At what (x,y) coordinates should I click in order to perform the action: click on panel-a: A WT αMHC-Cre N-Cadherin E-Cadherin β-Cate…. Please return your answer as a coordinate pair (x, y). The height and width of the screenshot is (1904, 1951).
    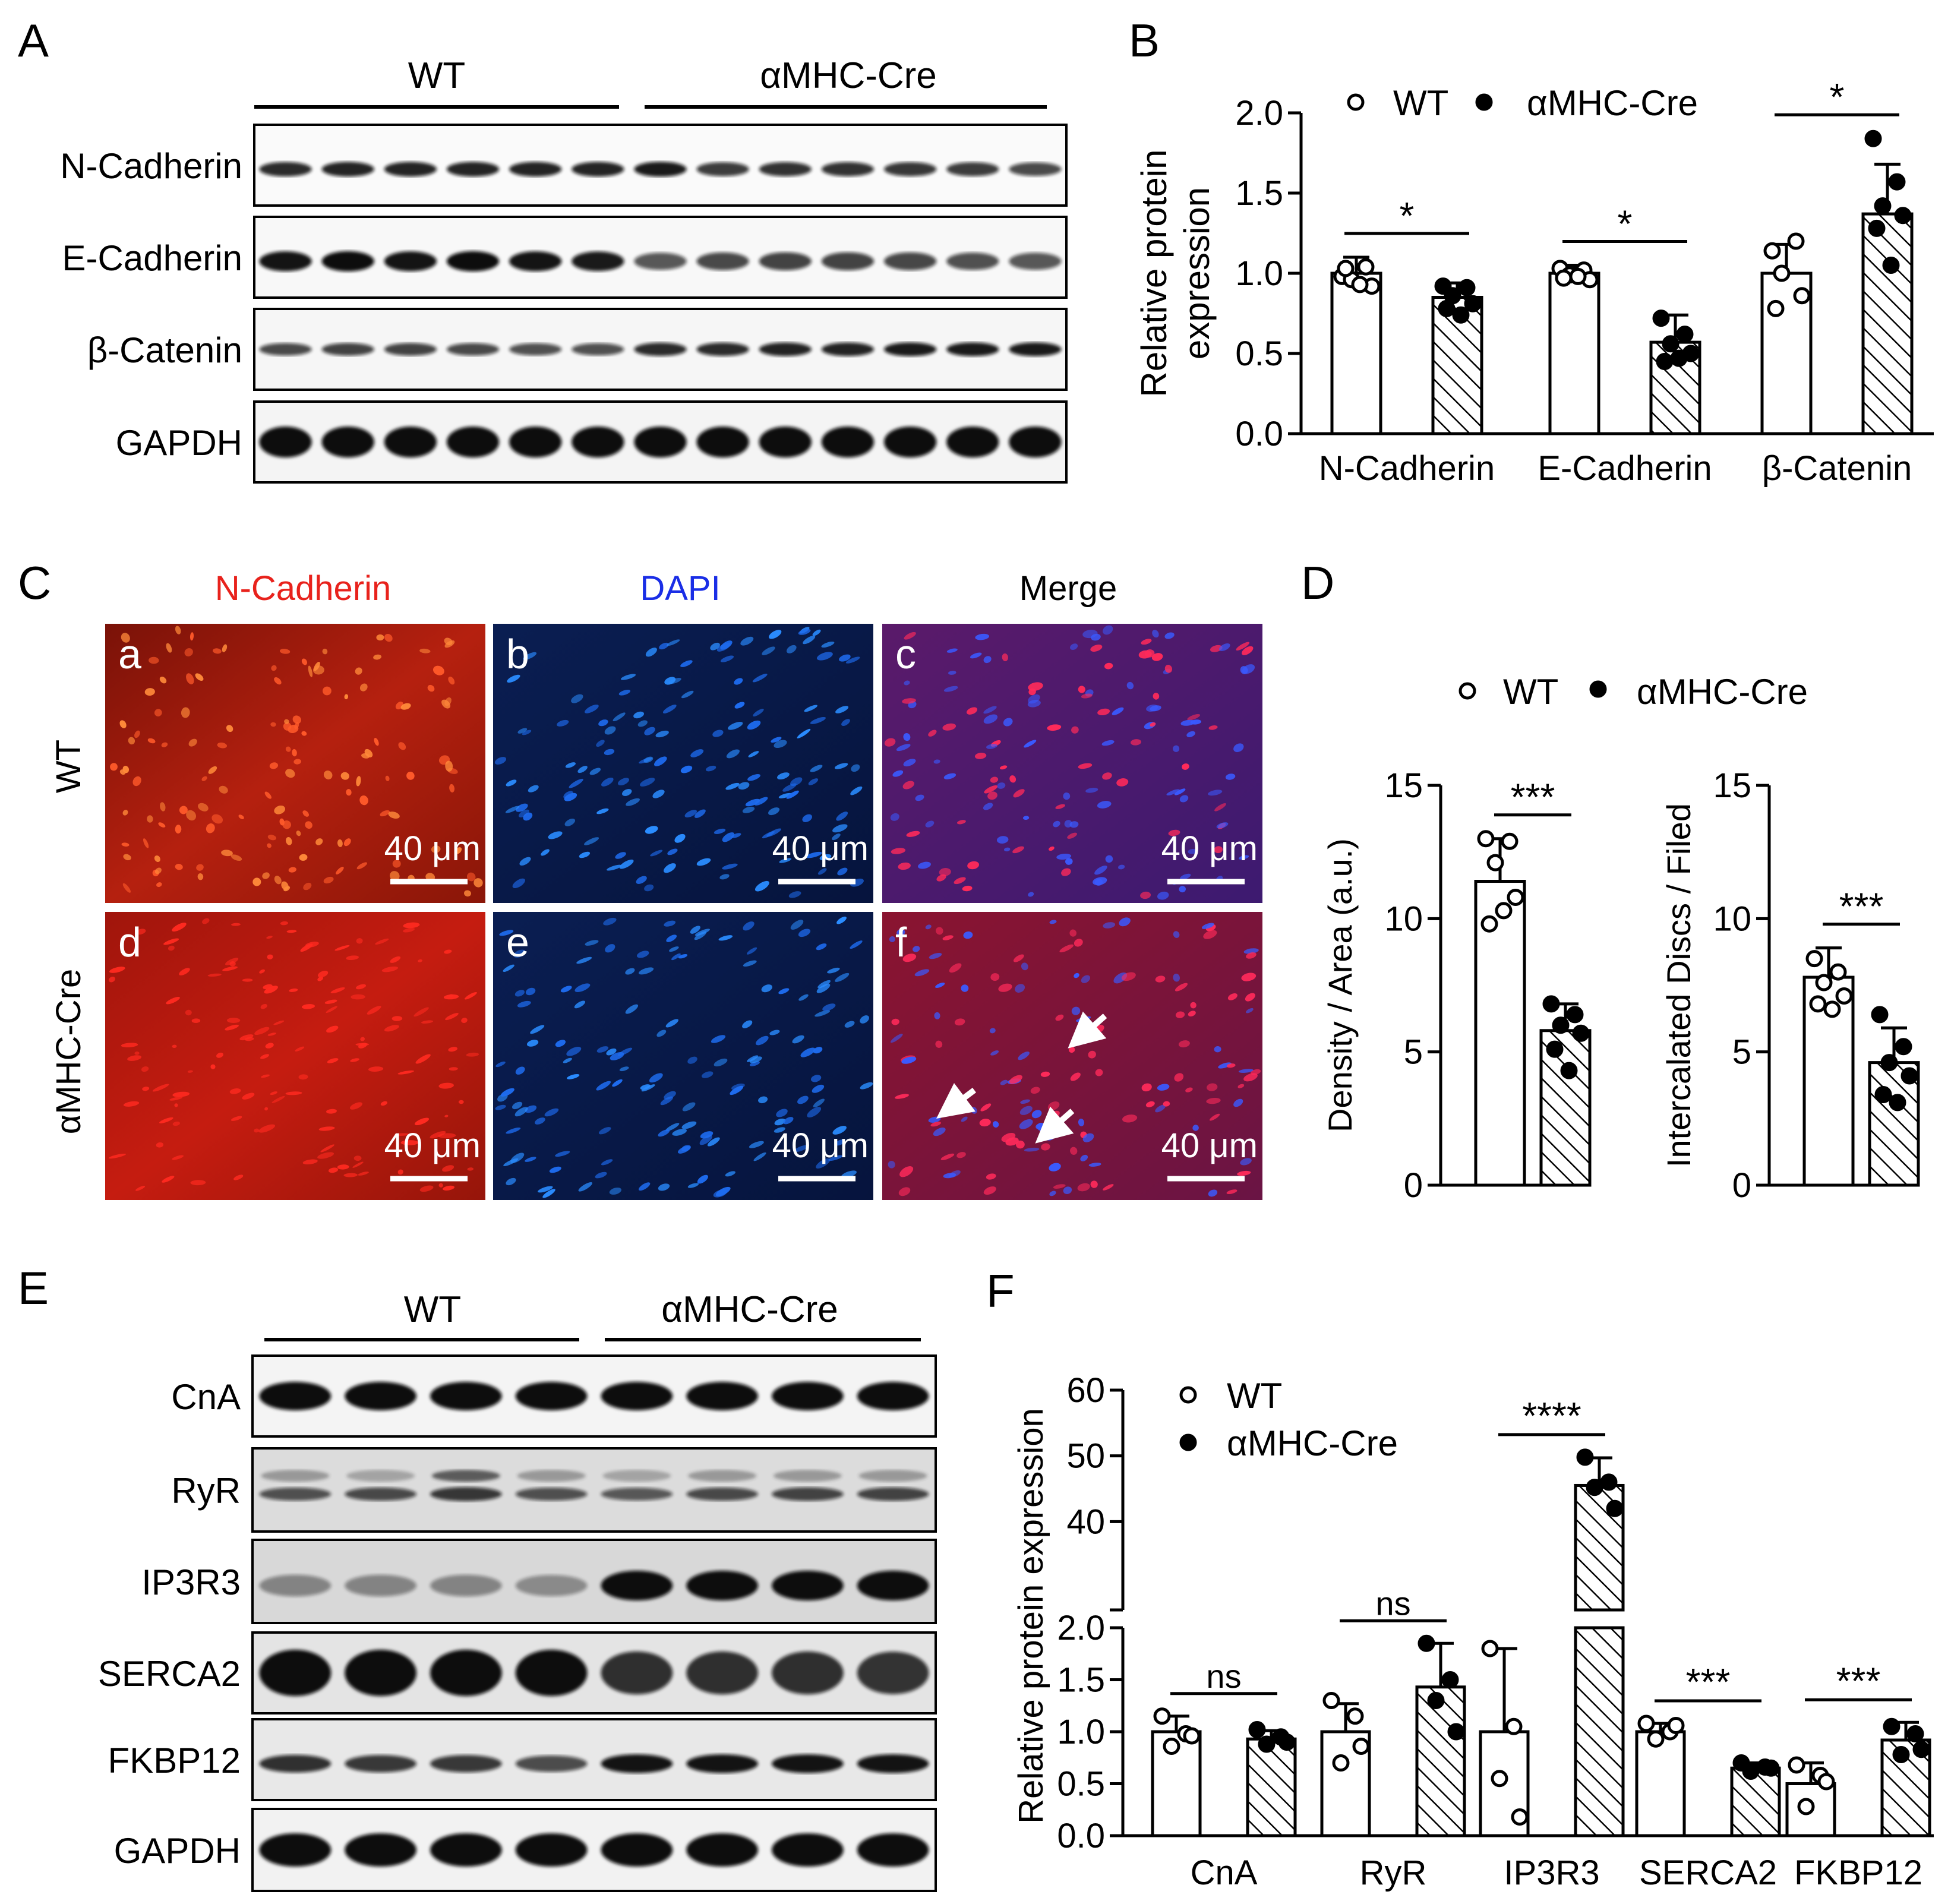
    Looking at the image, I should click on (543, 249).